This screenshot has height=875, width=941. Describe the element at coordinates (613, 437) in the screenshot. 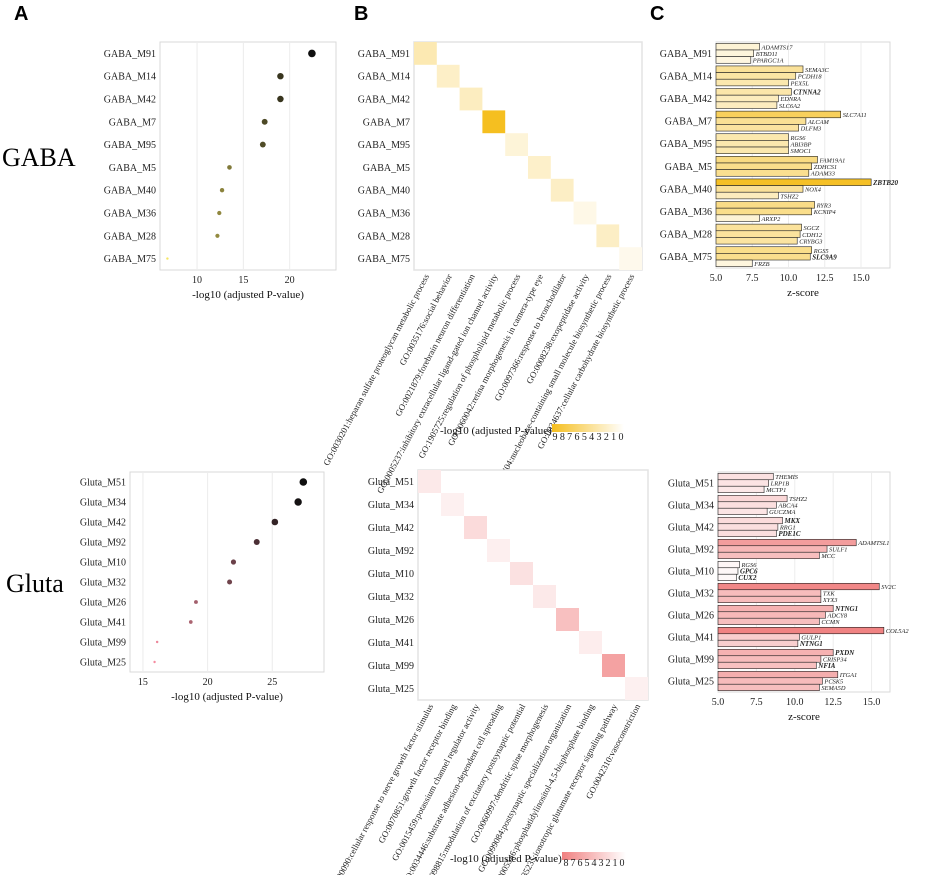

I see `gaba_heat-legend-tick: 1` at that location.